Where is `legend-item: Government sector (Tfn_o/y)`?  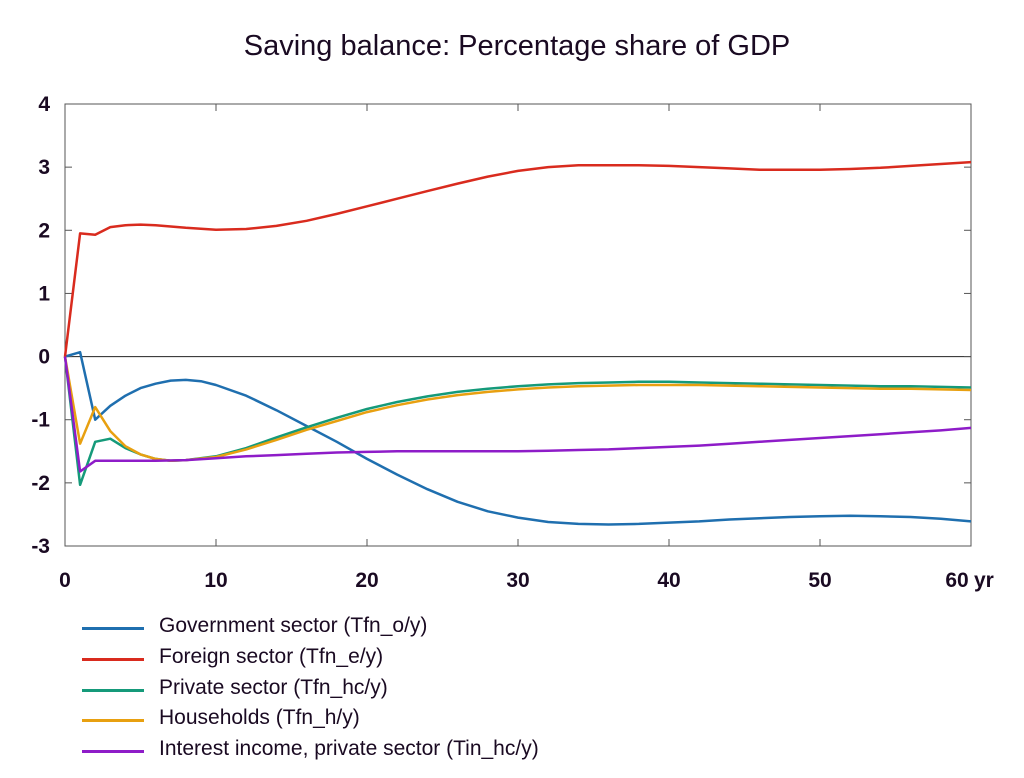 legend-item: Government sector (Tfn_o/y) is located at coordinates (382, 629).